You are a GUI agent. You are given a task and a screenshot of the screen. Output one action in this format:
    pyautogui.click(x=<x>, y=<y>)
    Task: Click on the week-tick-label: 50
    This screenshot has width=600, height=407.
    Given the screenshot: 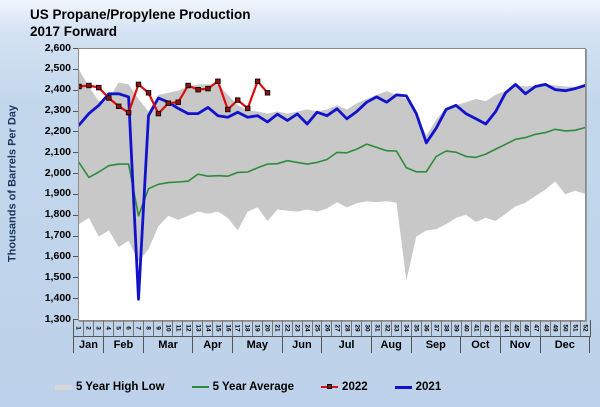 What is the action you would take?
    pyautogui.click(x=565, y=328)
    